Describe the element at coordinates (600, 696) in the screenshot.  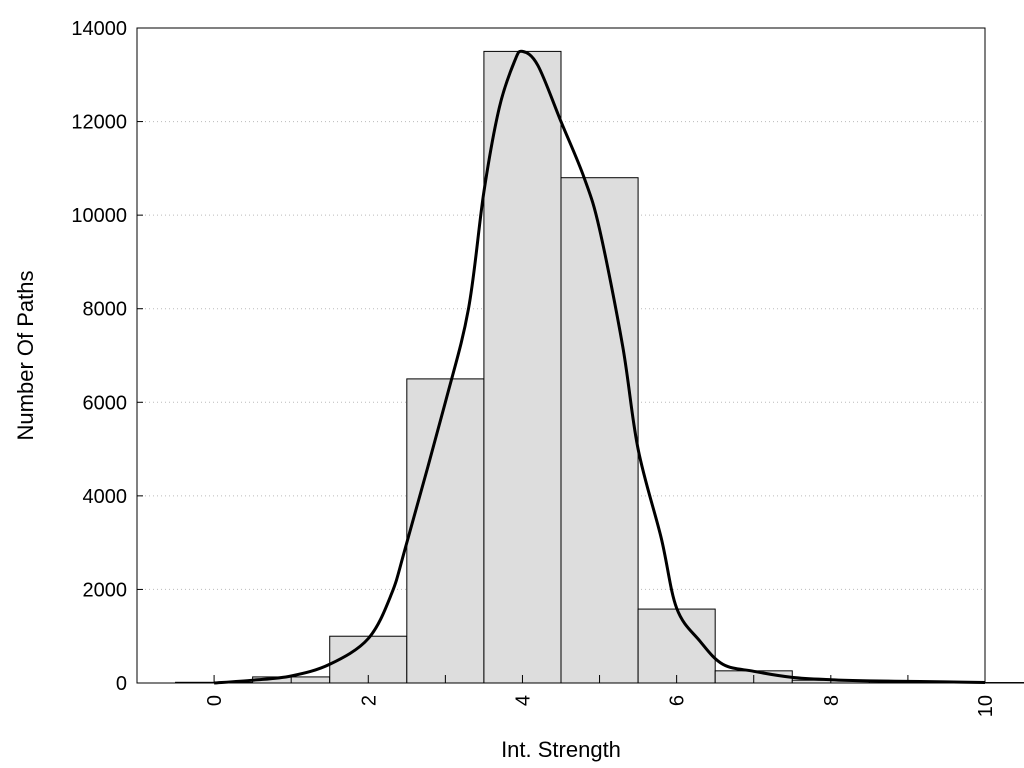
I see `x-axis-ticks: 0 2 4 6 8 10` at that location.